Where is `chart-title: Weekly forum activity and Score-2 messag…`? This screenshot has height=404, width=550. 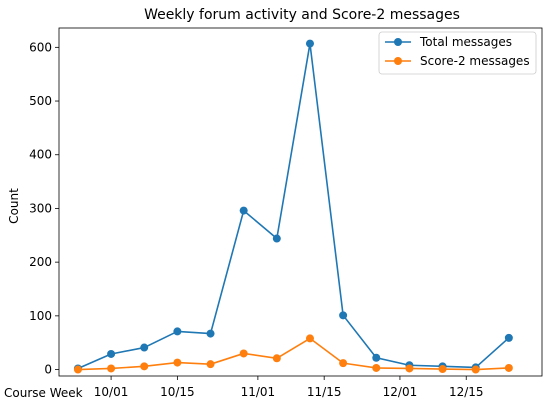
chart-title: Weekly forum activity and Score-2 messag… is located at coordinates (302, 15).